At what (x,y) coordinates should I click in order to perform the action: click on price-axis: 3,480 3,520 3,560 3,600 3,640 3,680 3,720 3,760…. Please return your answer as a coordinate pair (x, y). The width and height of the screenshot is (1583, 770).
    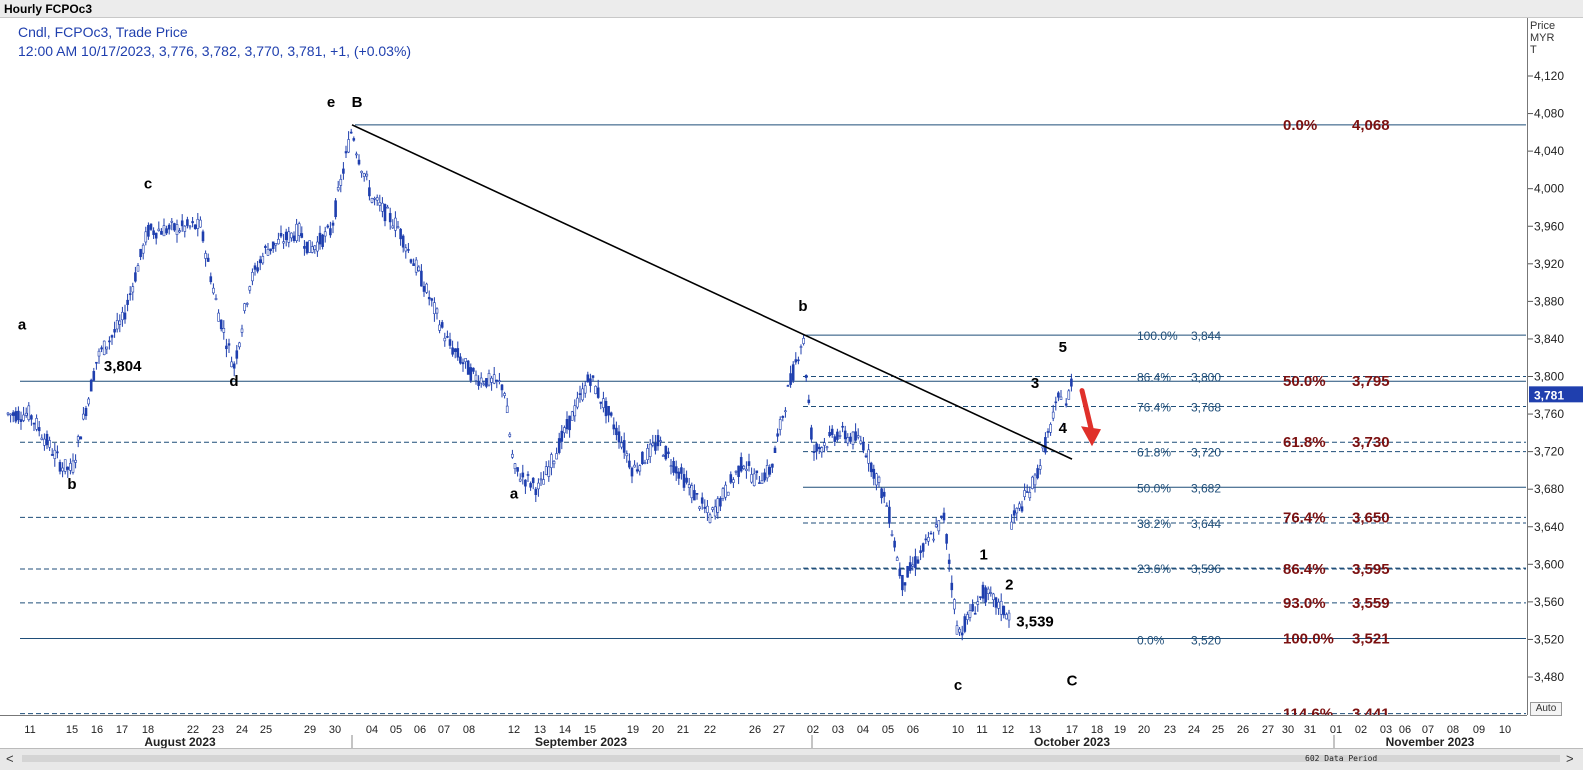
    Looking at the image, I should click on (1555, 366).